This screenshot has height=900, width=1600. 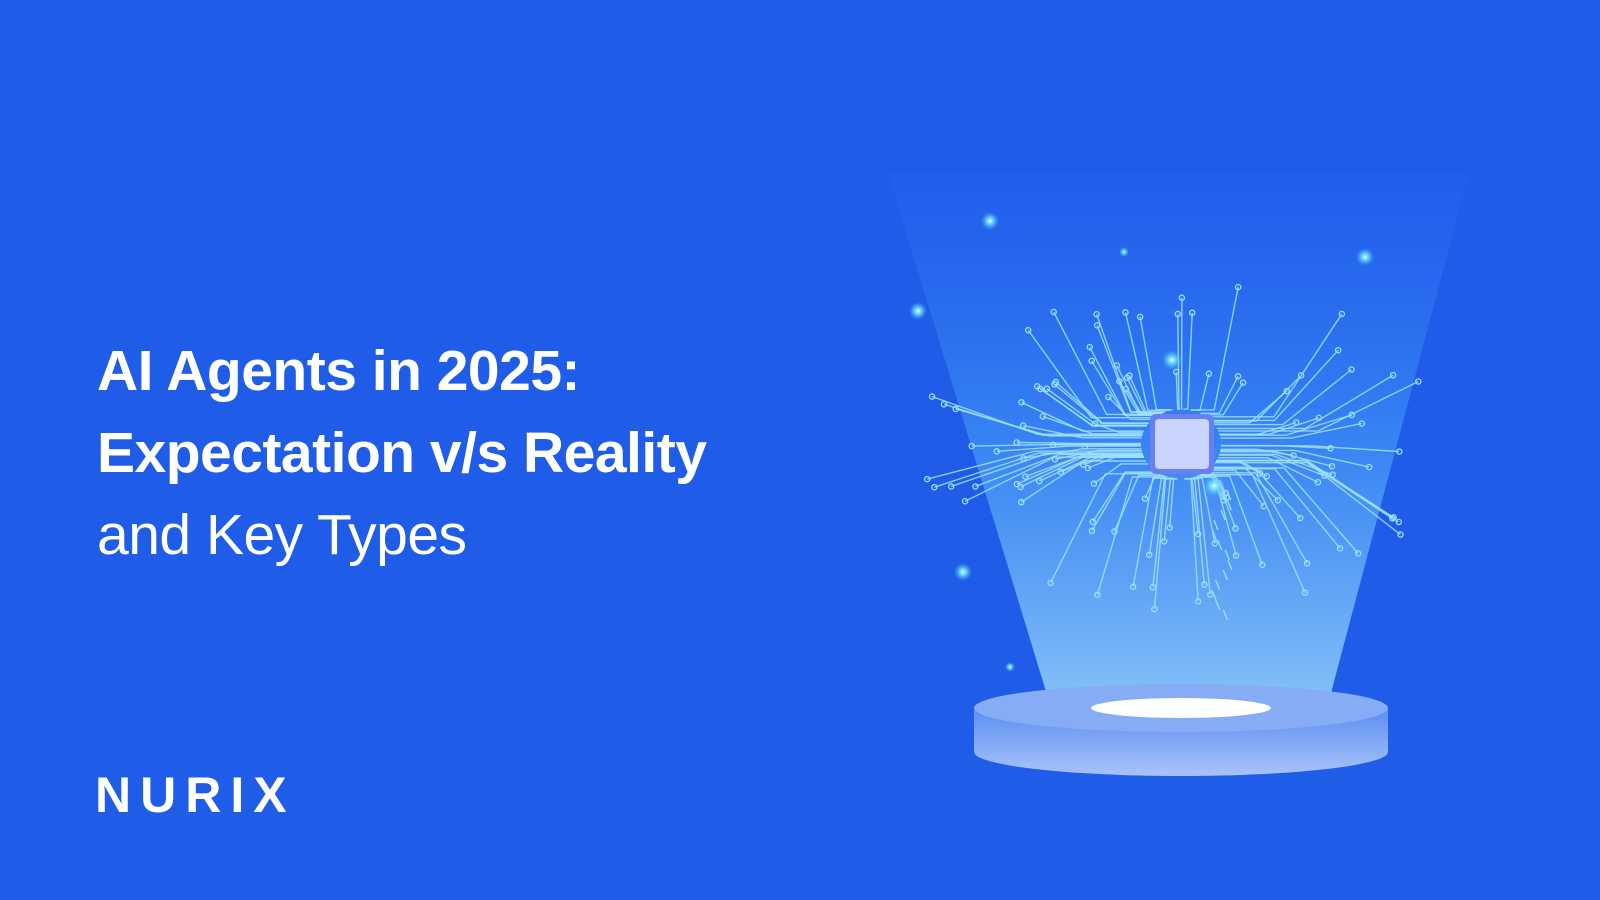 What do you see at coordinates (1181, 730) in the screenshot?
I see `pedestal` at bounding box center [1181, 730].